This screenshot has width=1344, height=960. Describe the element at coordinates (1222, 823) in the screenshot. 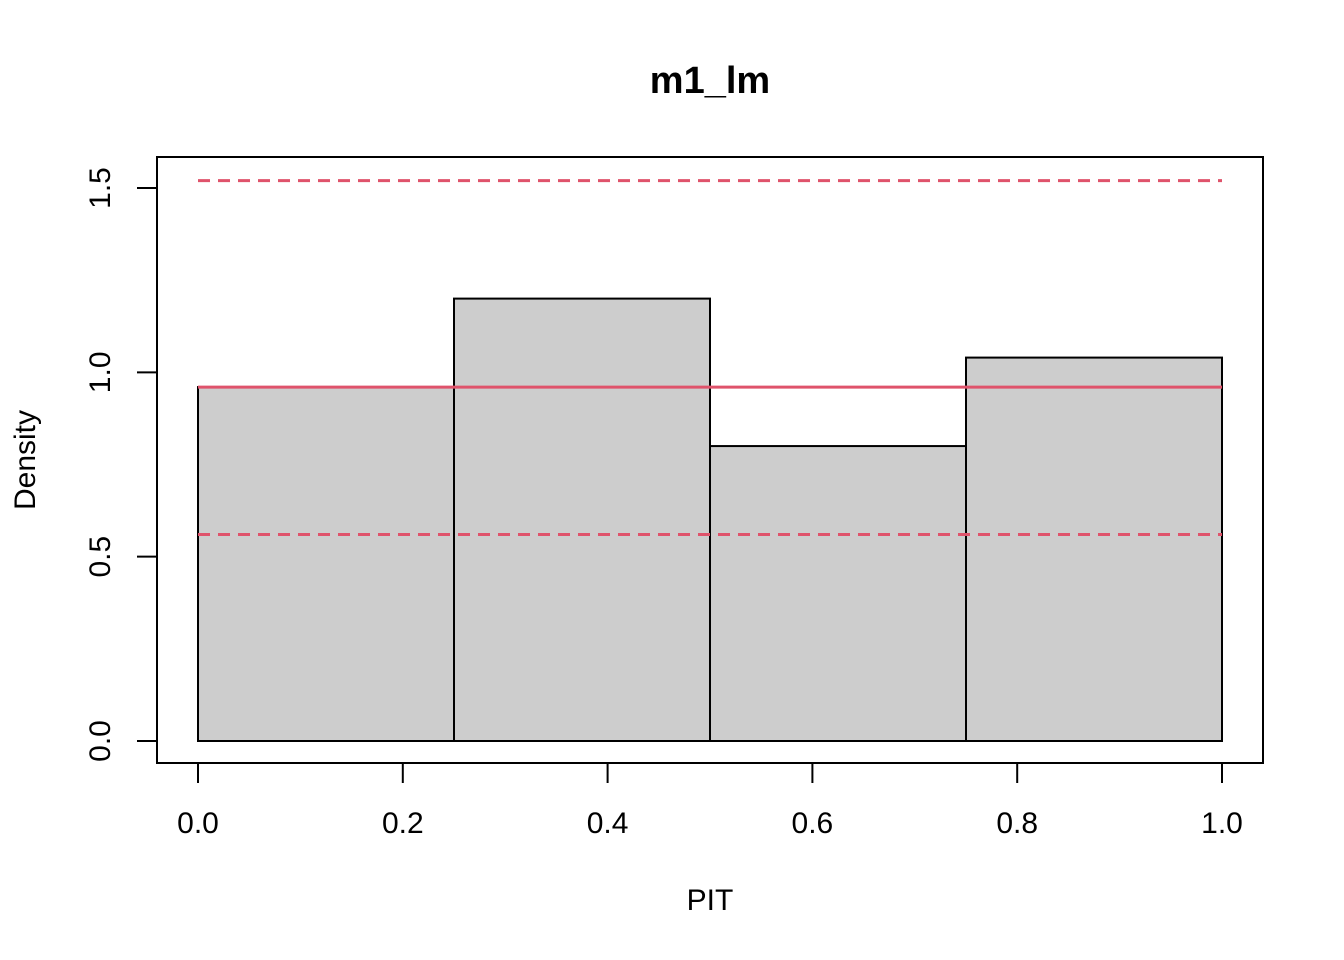

I see `x-tick-label: 1.0` at that location.